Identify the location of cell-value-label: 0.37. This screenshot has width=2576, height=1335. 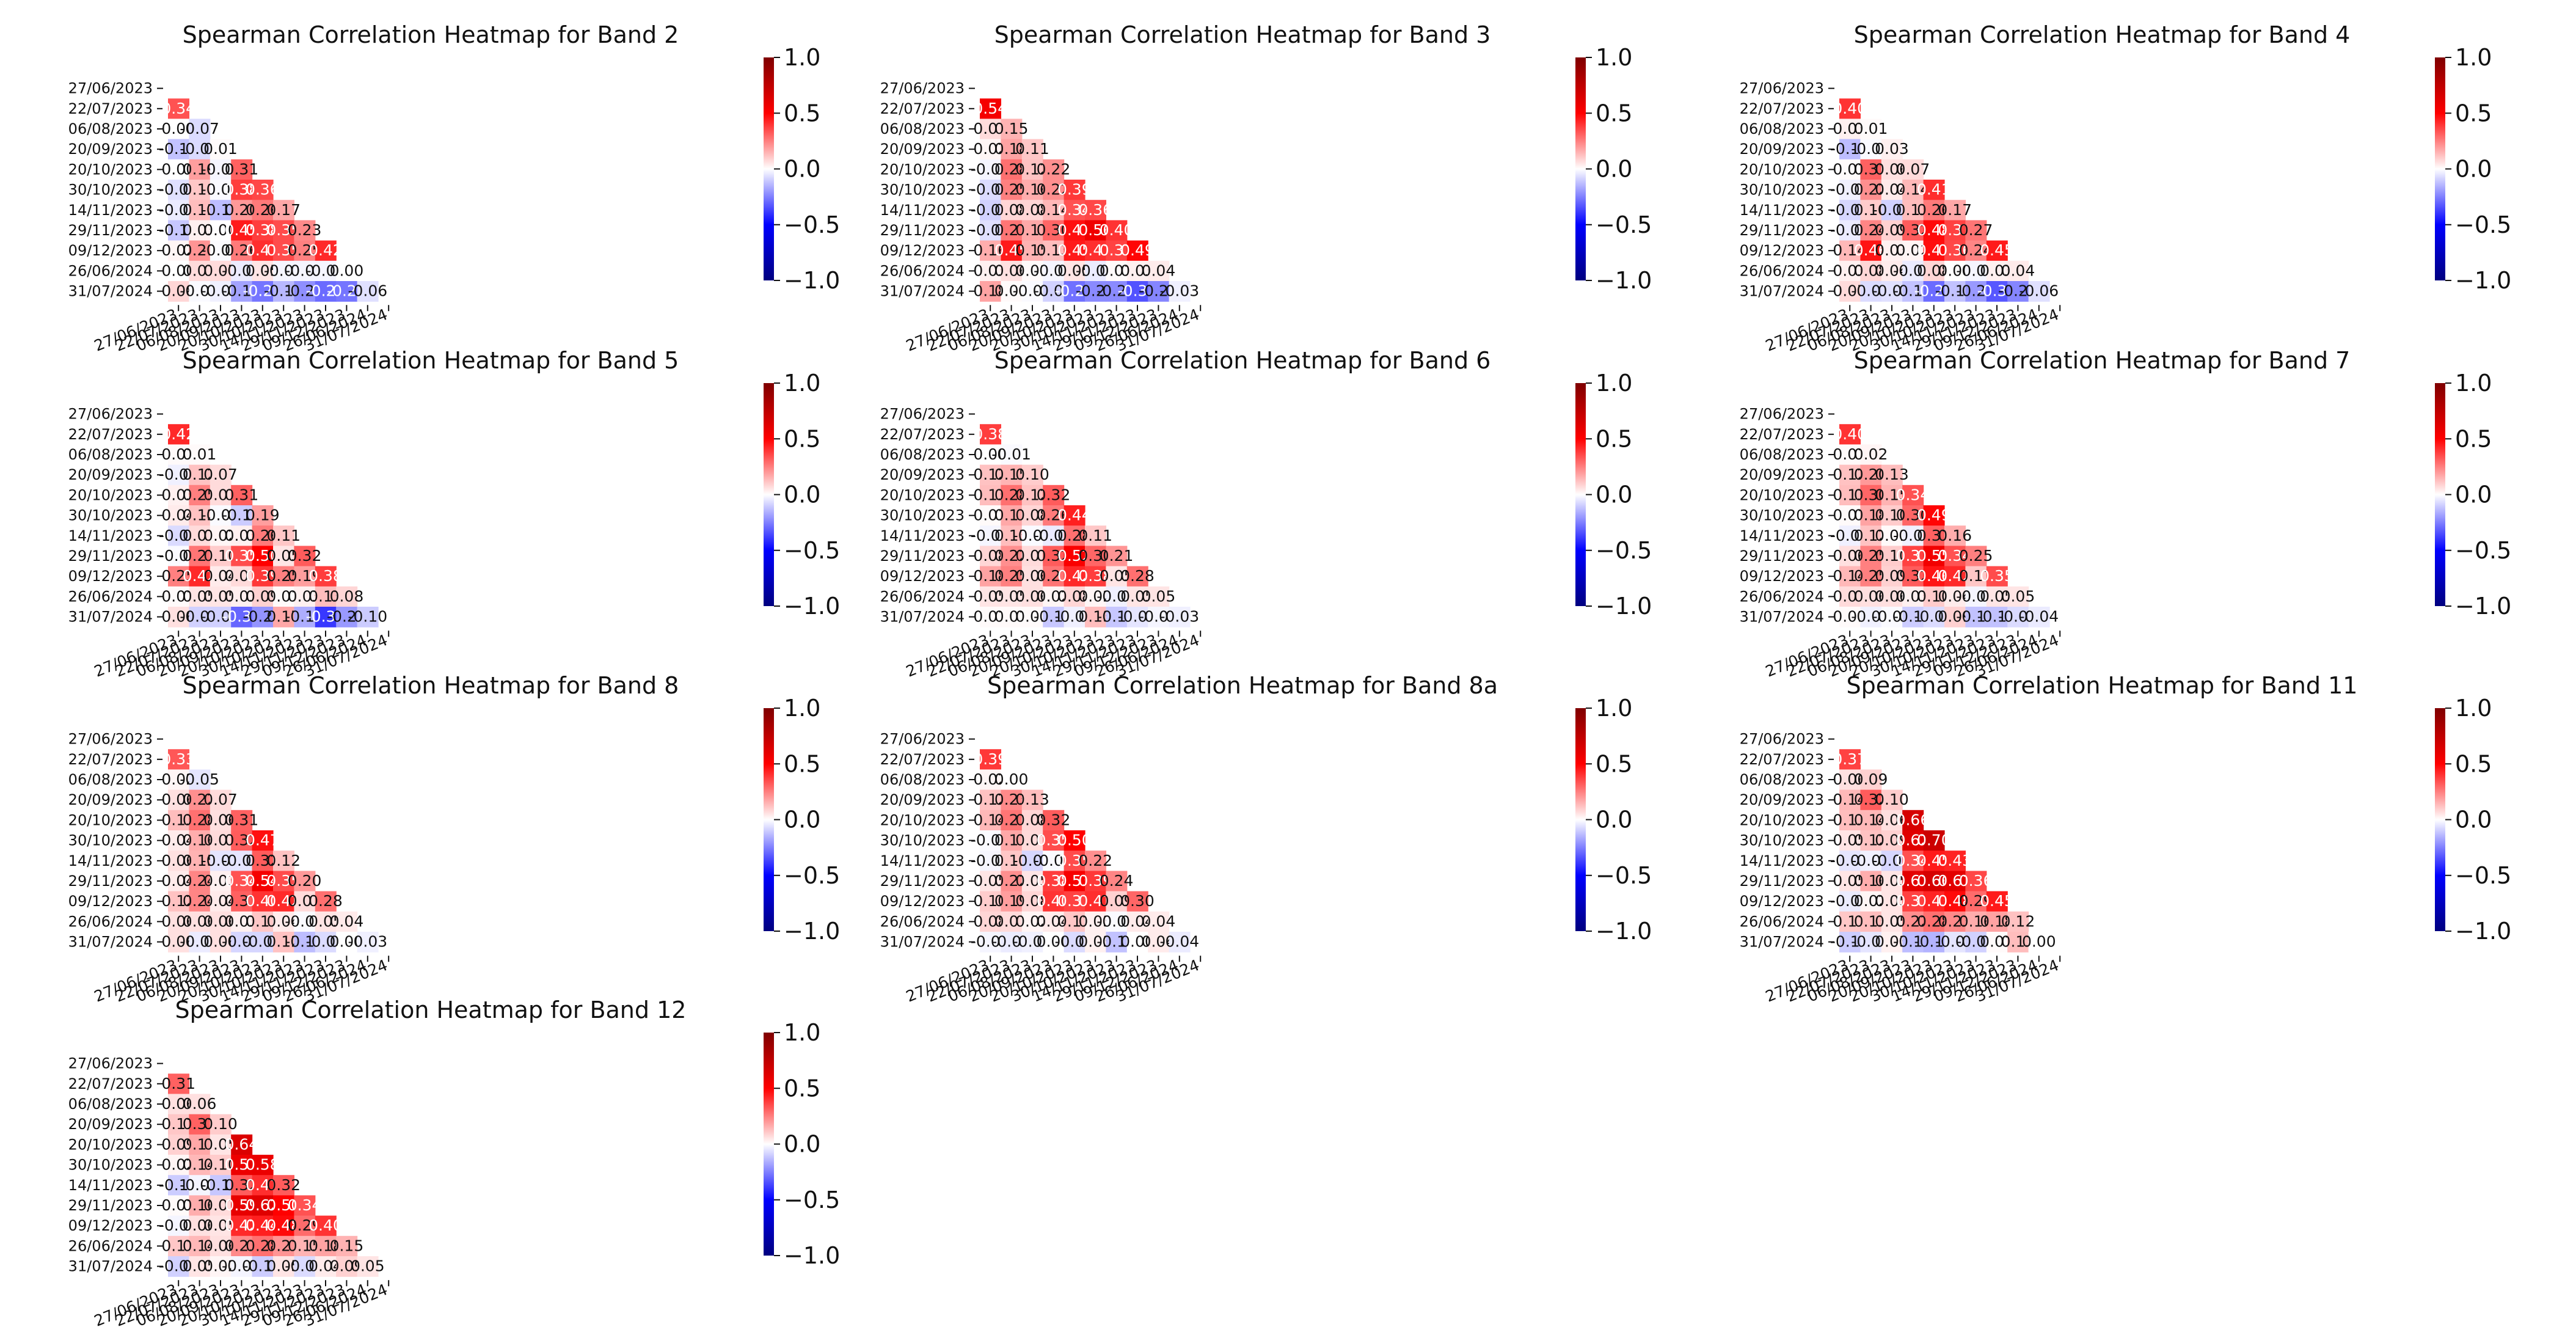
(1850, 759).